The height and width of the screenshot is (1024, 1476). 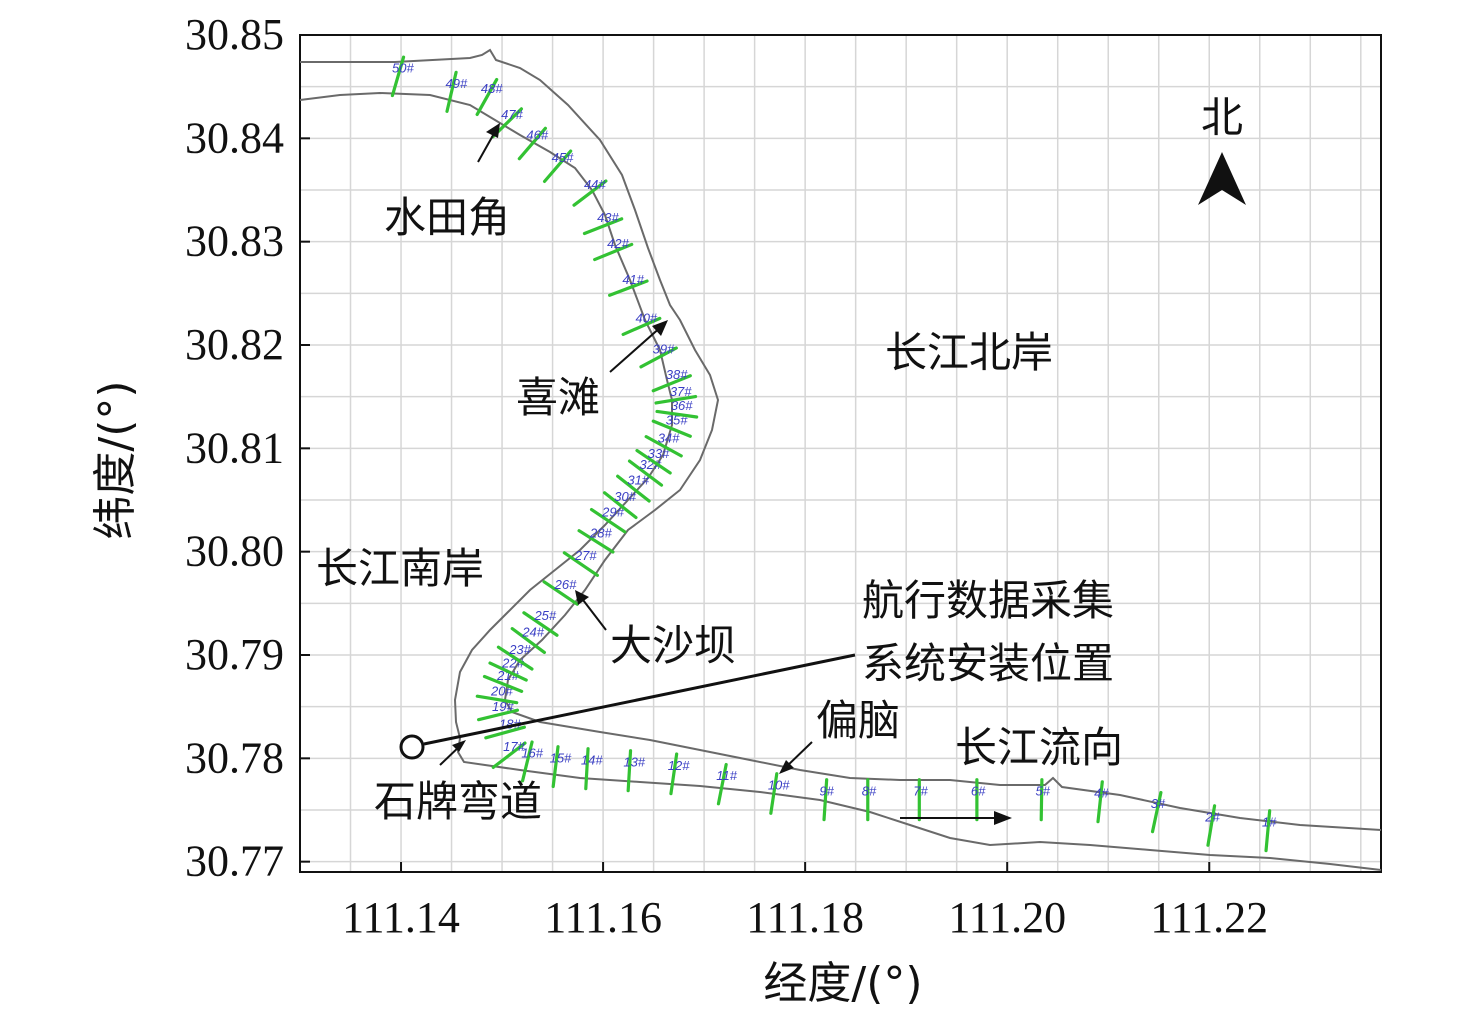 I want to click on x-tick-label: 111.16, so click(x=603, y=917).